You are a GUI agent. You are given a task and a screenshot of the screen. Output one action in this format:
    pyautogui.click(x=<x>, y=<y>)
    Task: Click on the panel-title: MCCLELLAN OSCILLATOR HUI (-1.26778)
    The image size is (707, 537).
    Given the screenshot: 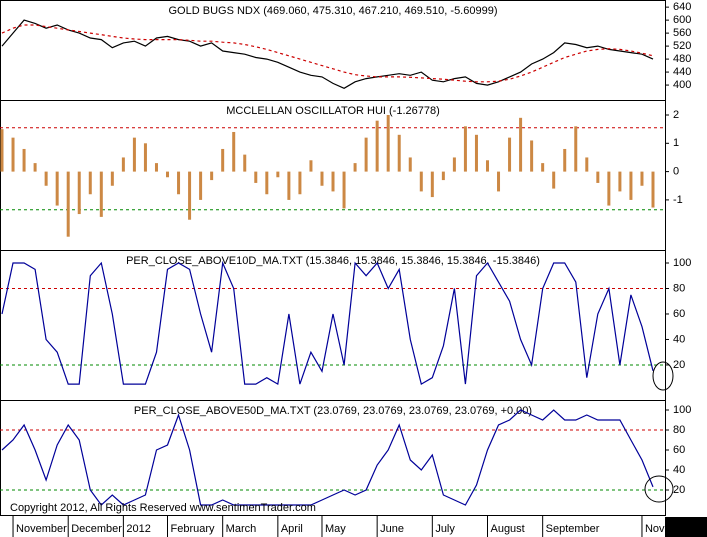 What is the action you would take?
    pyautogui.click(x=333, y=111)
    